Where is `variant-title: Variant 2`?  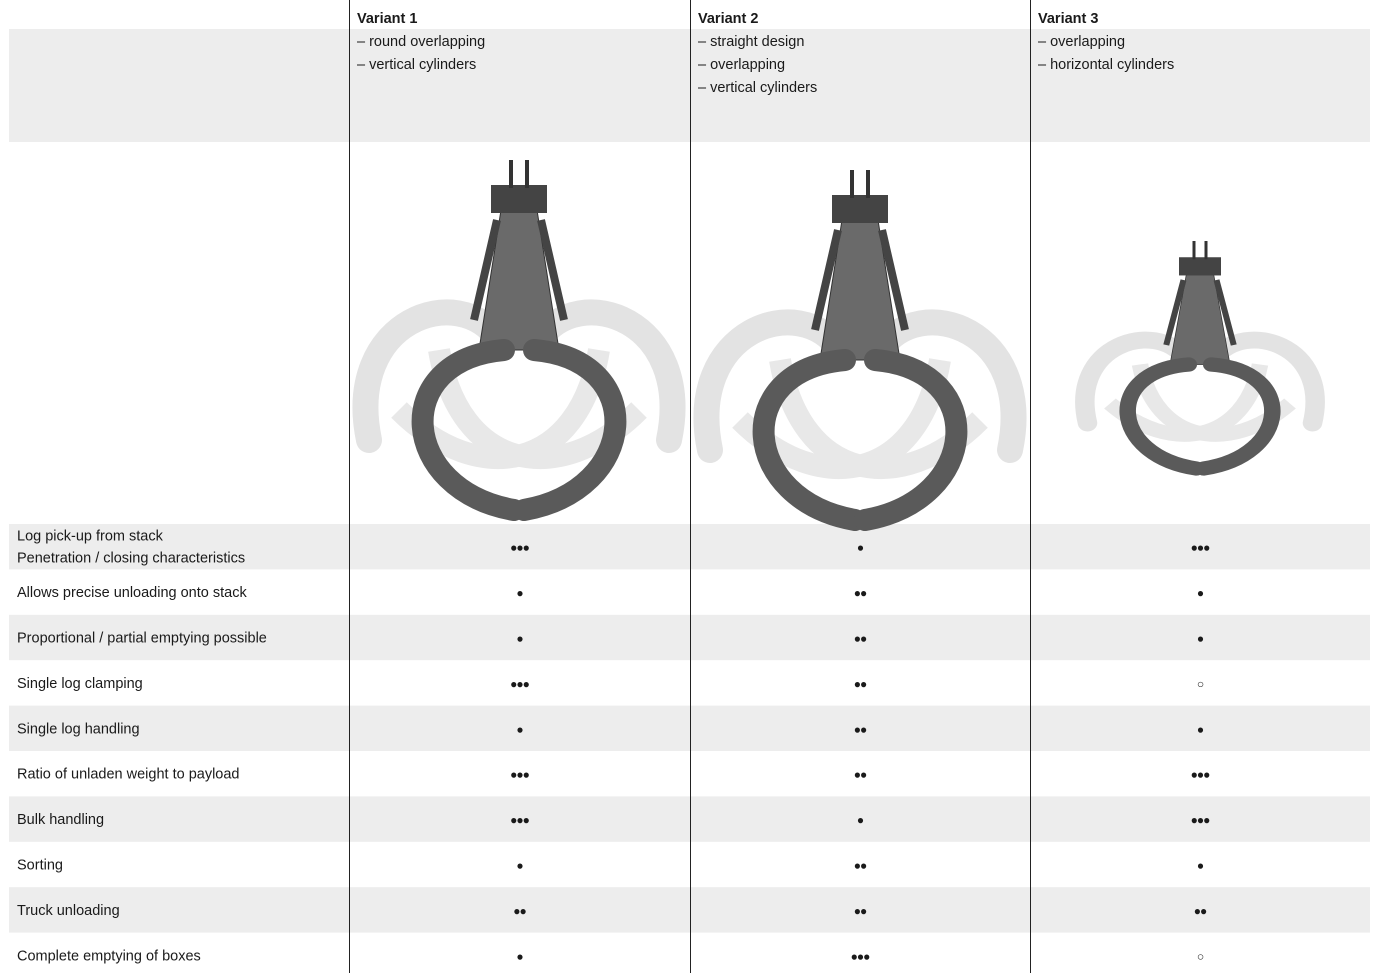 variant-title: Variant 2 is located at coordinates (728, 19).